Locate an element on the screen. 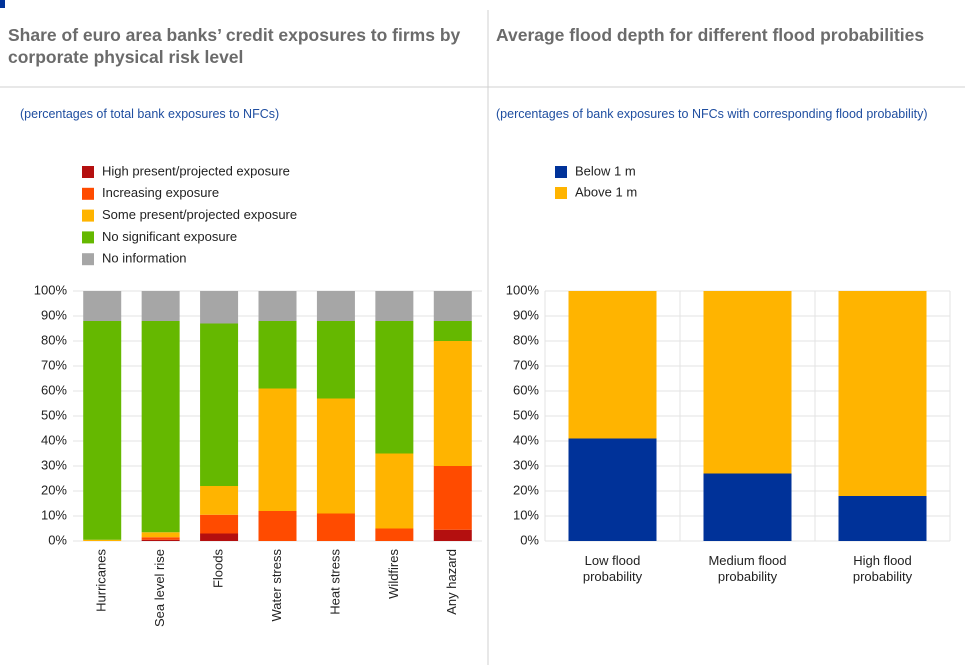  x-tick-label: Any hazard is located at coordinates (451, 582).